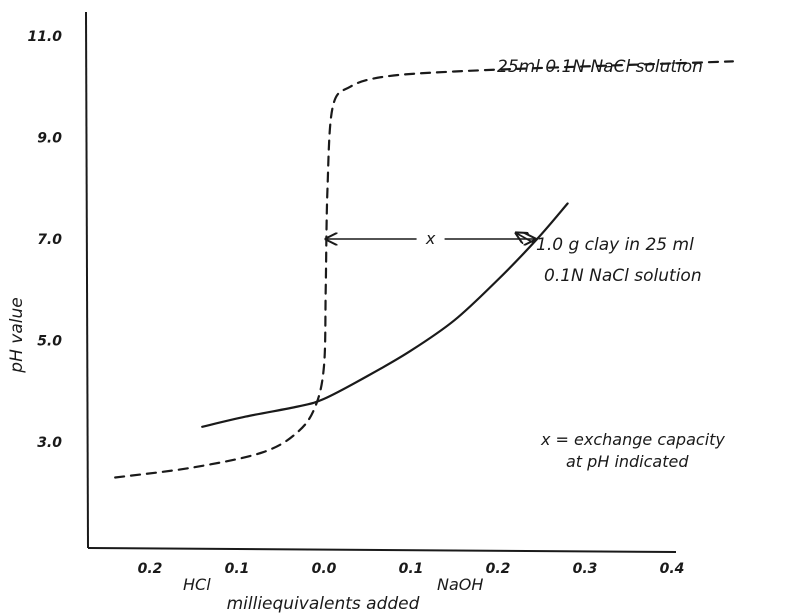 The image size is (791, 616). What do you see at coordinates (585, 569) in the screenshot?
I see `x-tick-label: 0.3` at bounding box center [585, 569].